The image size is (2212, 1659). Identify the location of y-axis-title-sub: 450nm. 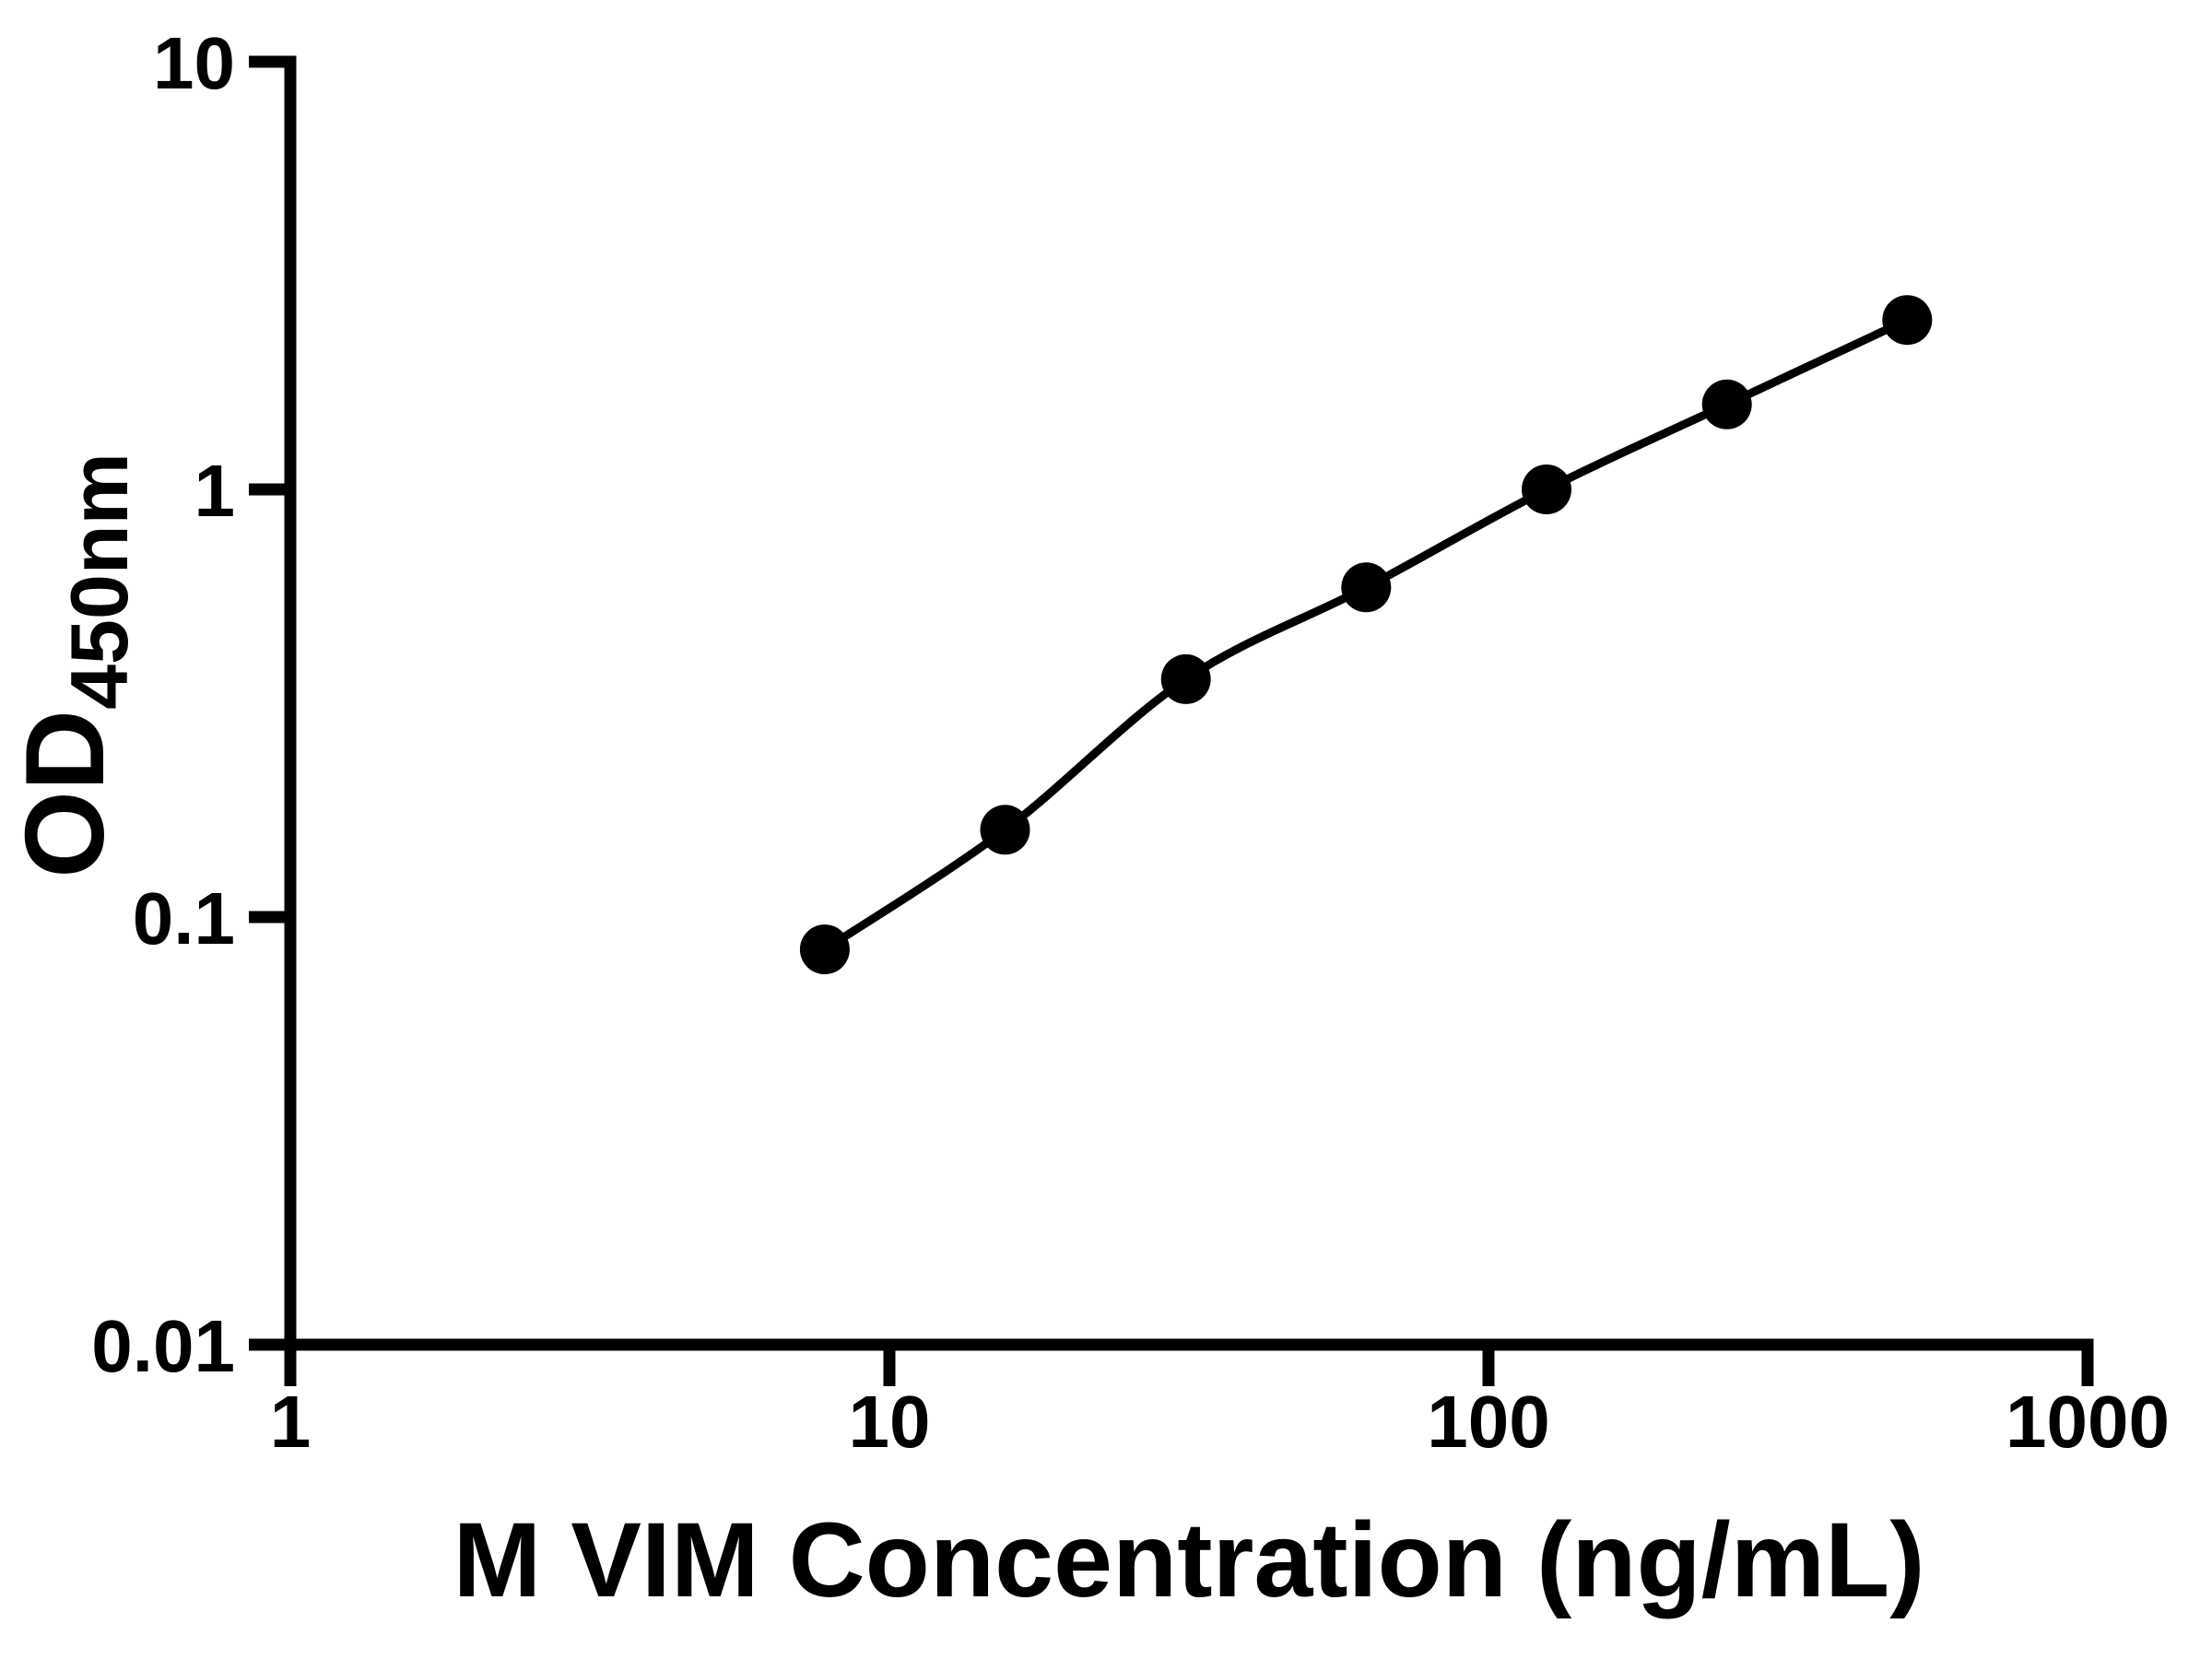
(99, 581).